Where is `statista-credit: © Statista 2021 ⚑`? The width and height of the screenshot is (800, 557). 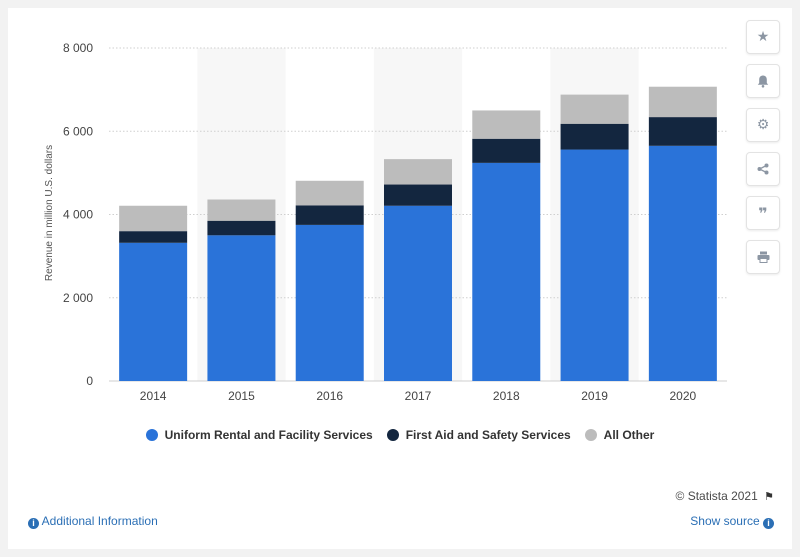
statista-credit: © Statista 2021 ⚑ is located at coordinates (725, 496).